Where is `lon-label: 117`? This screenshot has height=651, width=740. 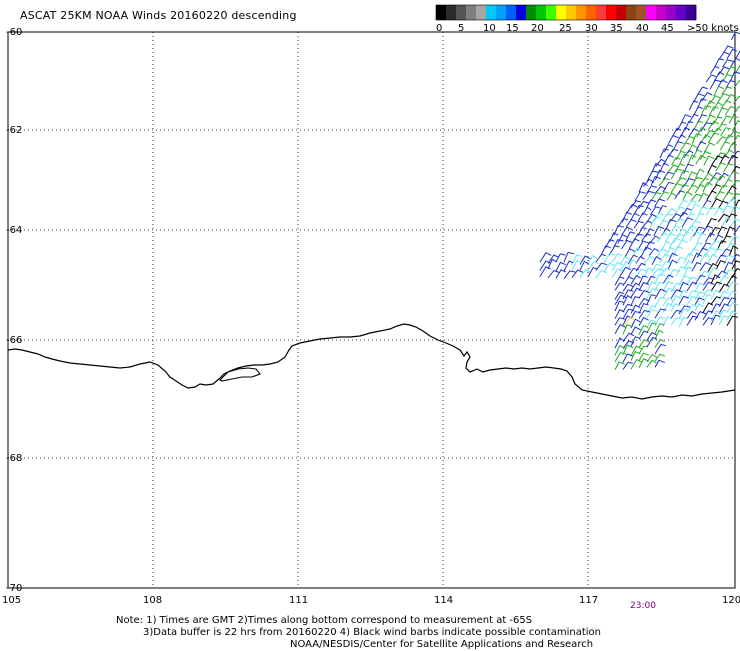 lon-label: 117 is located at coordinates (588, 600).